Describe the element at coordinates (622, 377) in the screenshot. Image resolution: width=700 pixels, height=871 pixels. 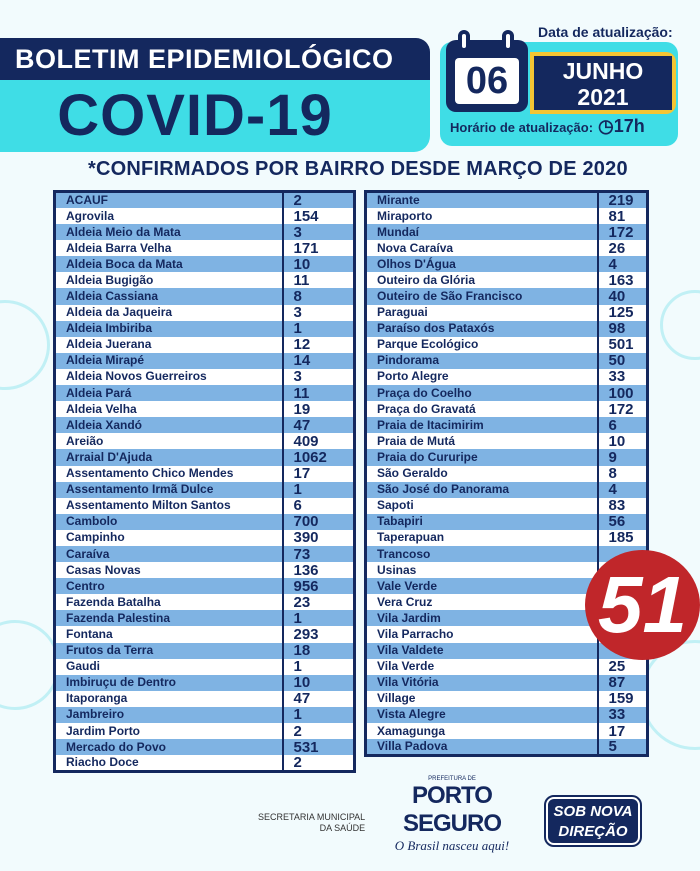
I see `case-count: 33` at that location.